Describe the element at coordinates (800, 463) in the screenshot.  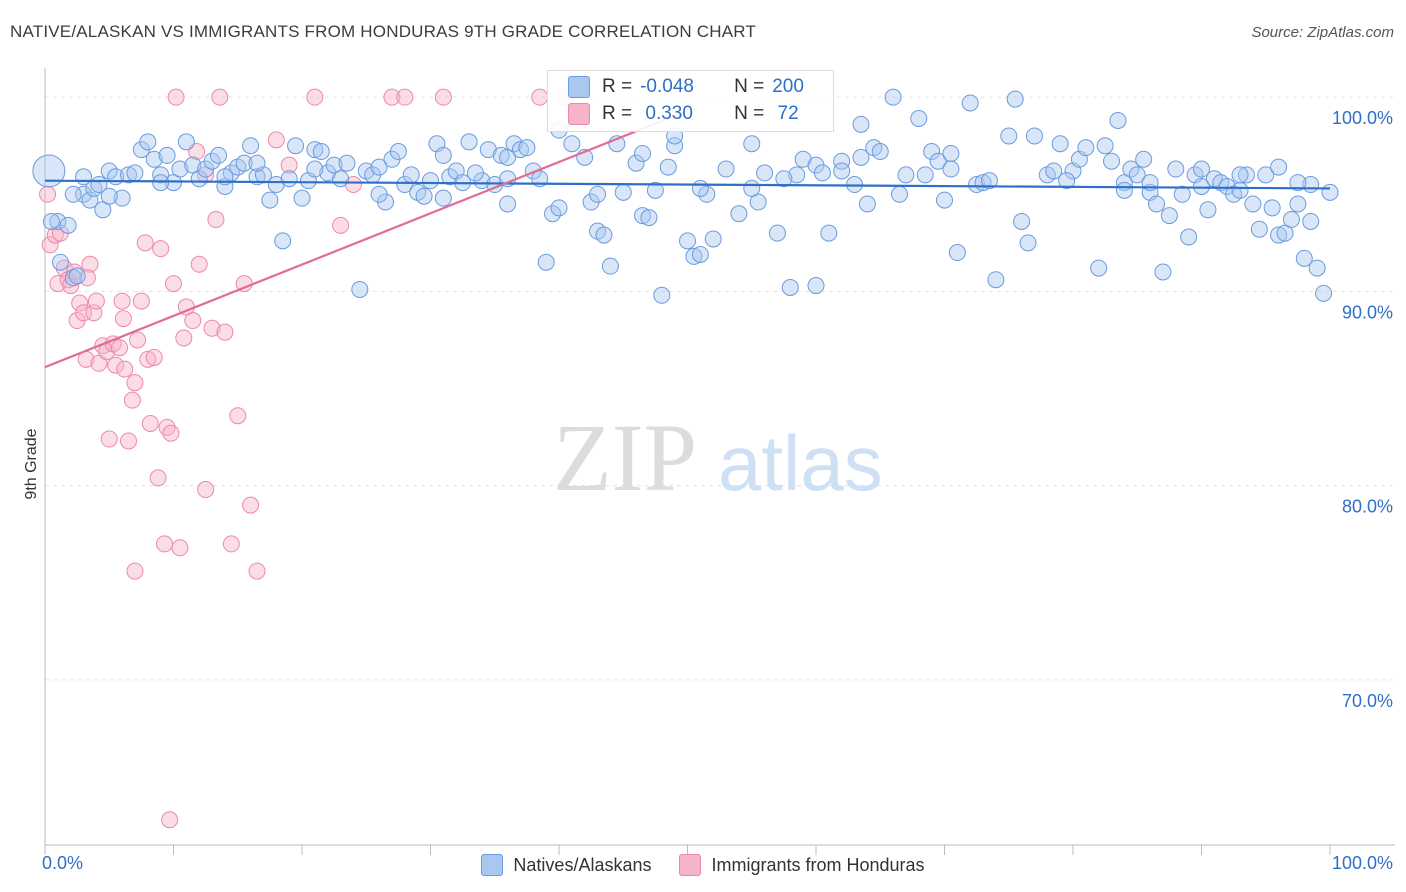
I see `watermark-atlas: atlas` at that location.